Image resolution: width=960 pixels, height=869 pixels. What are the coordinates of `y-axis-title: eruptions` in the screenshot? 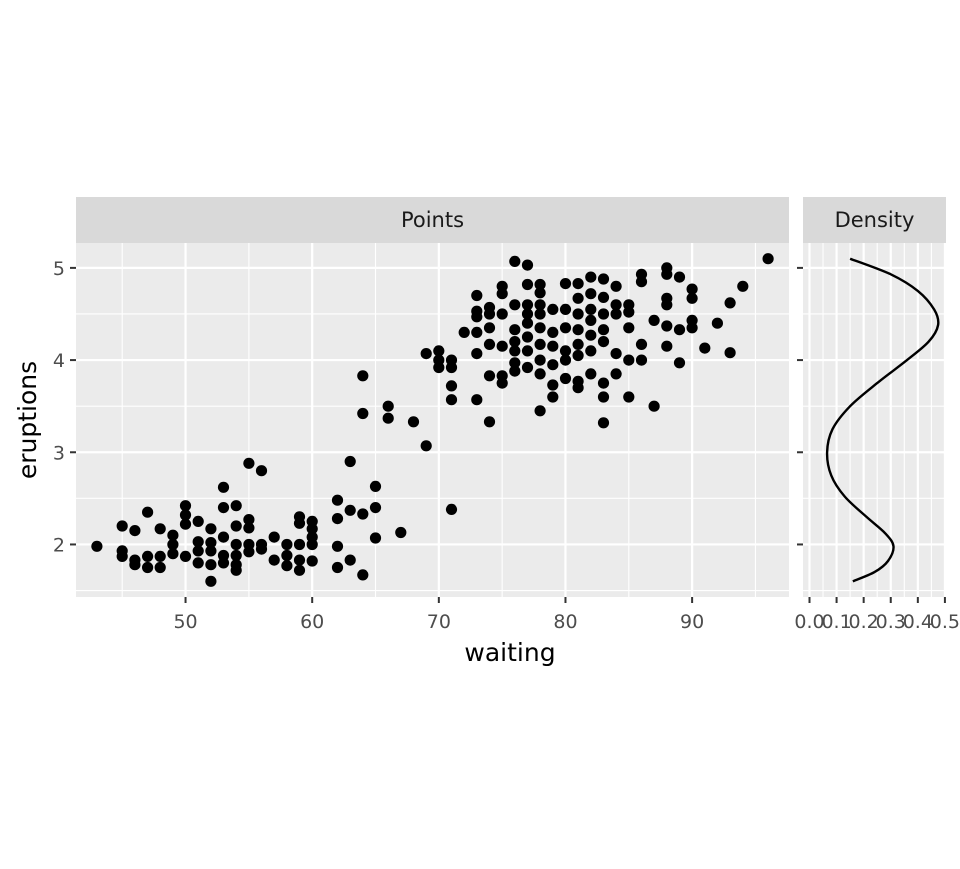 It's located at (27, 420).